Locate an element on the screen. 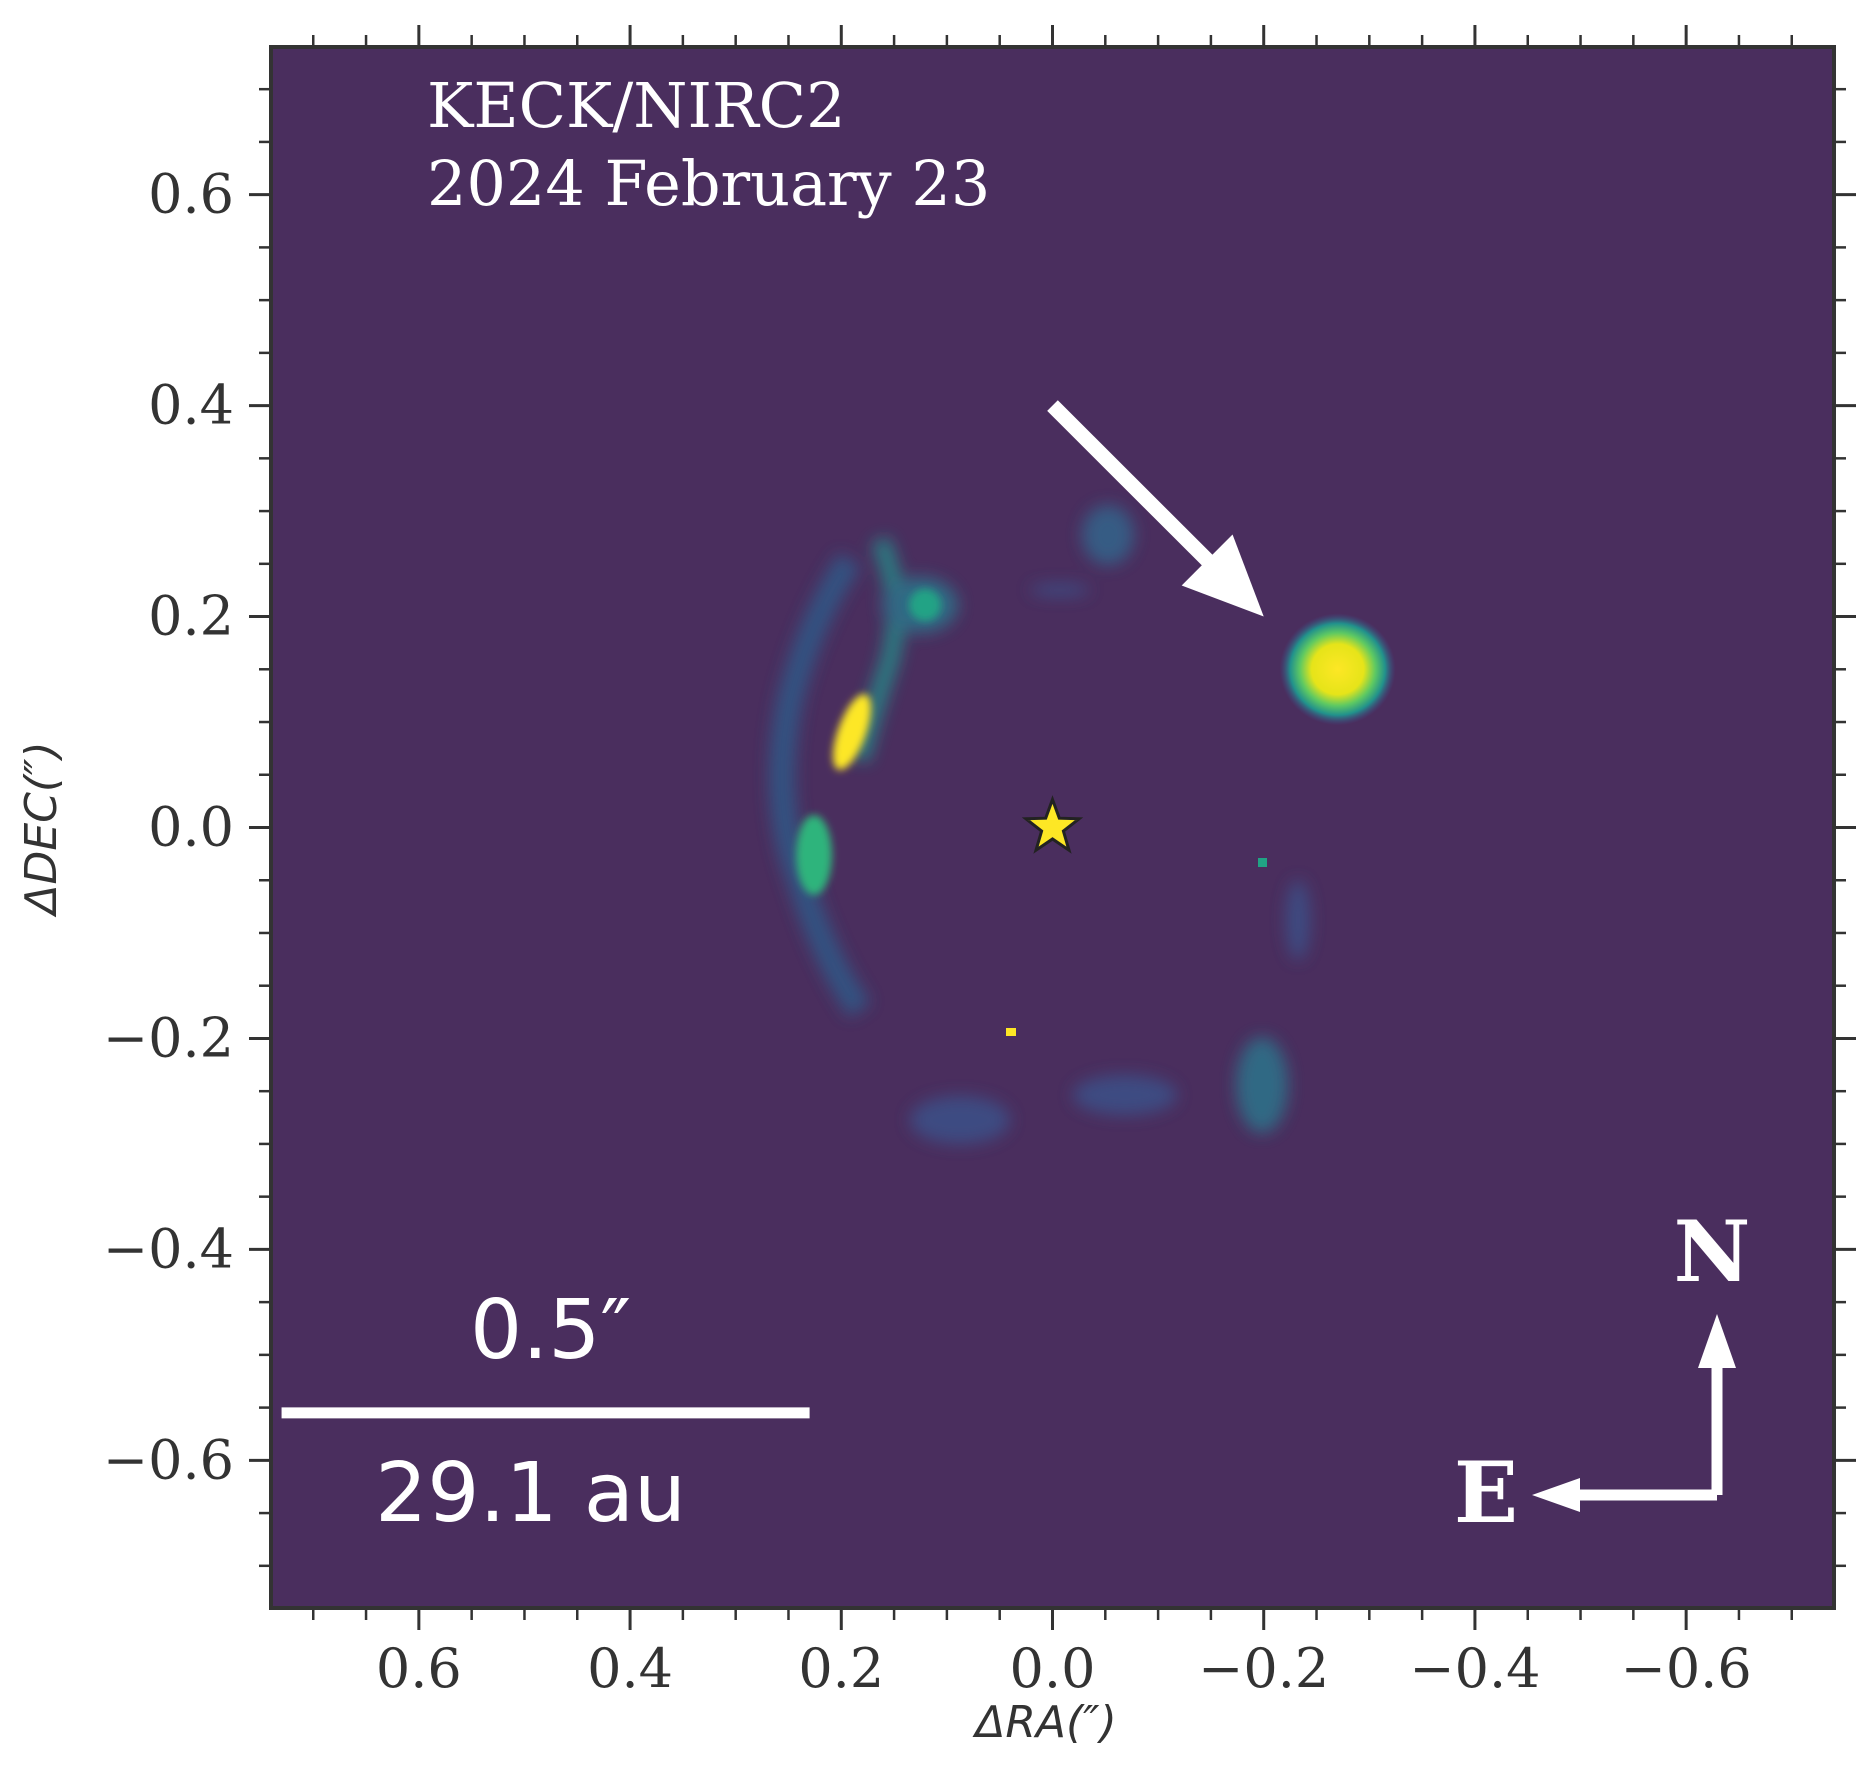 The image size is (1868, 1779). scale-bar-physical-label: 29.1 au is located at coordinates (530, 1493).